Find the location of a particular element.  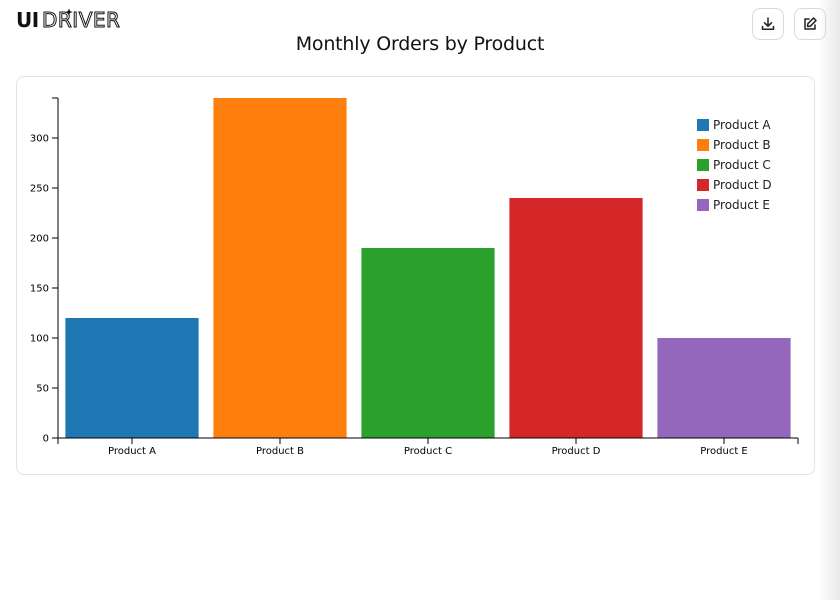

uidriver-logo: UI DRIVER is located at coordinates (69, 19).